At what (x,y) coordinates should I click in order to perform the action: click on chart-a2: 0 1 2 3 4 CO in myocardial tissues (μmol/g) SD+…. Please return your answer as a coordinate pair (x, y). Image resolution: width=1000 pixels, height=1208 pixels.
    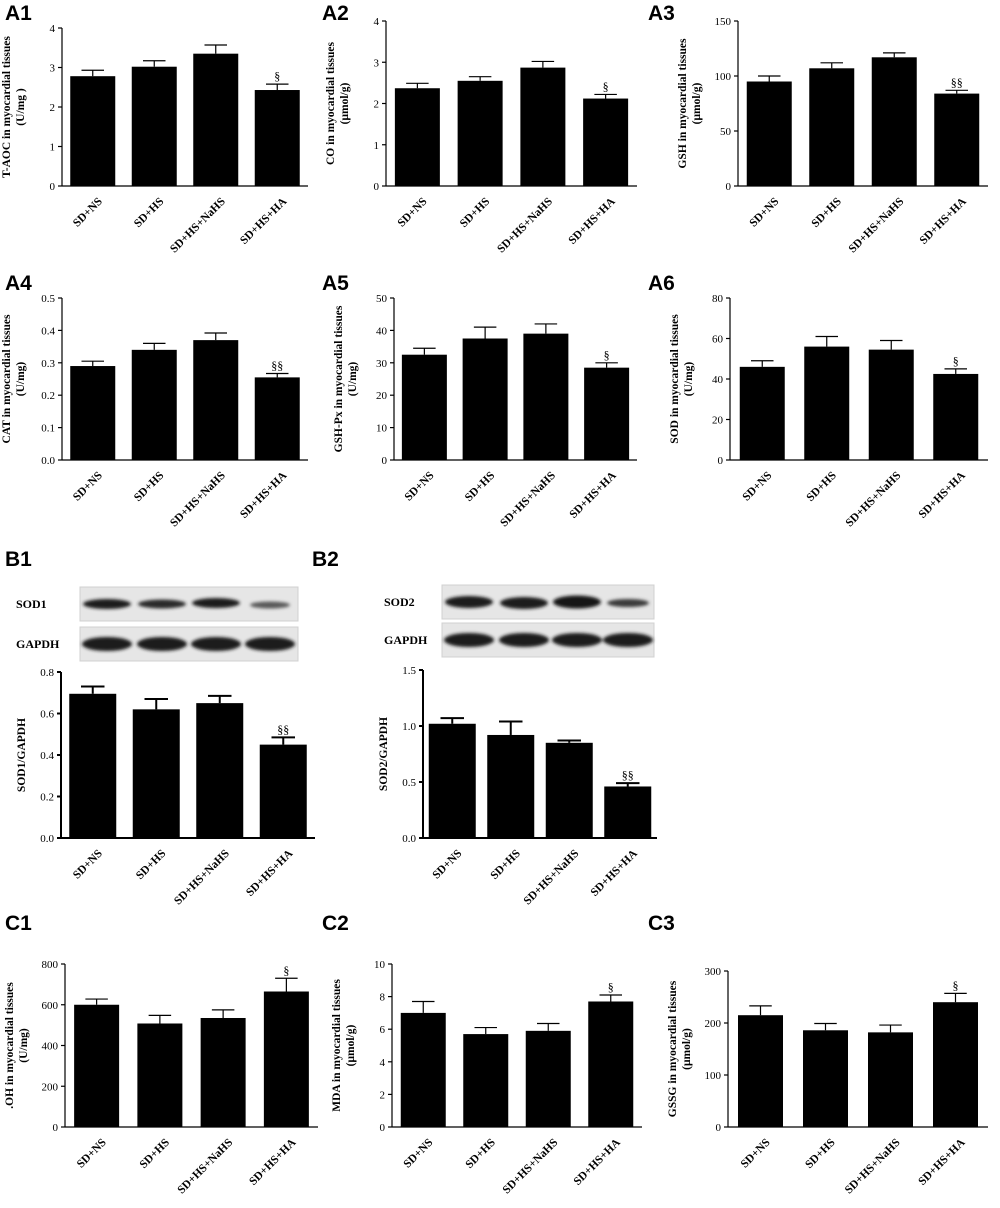
    Looking at the image, I should click on (481, 135).